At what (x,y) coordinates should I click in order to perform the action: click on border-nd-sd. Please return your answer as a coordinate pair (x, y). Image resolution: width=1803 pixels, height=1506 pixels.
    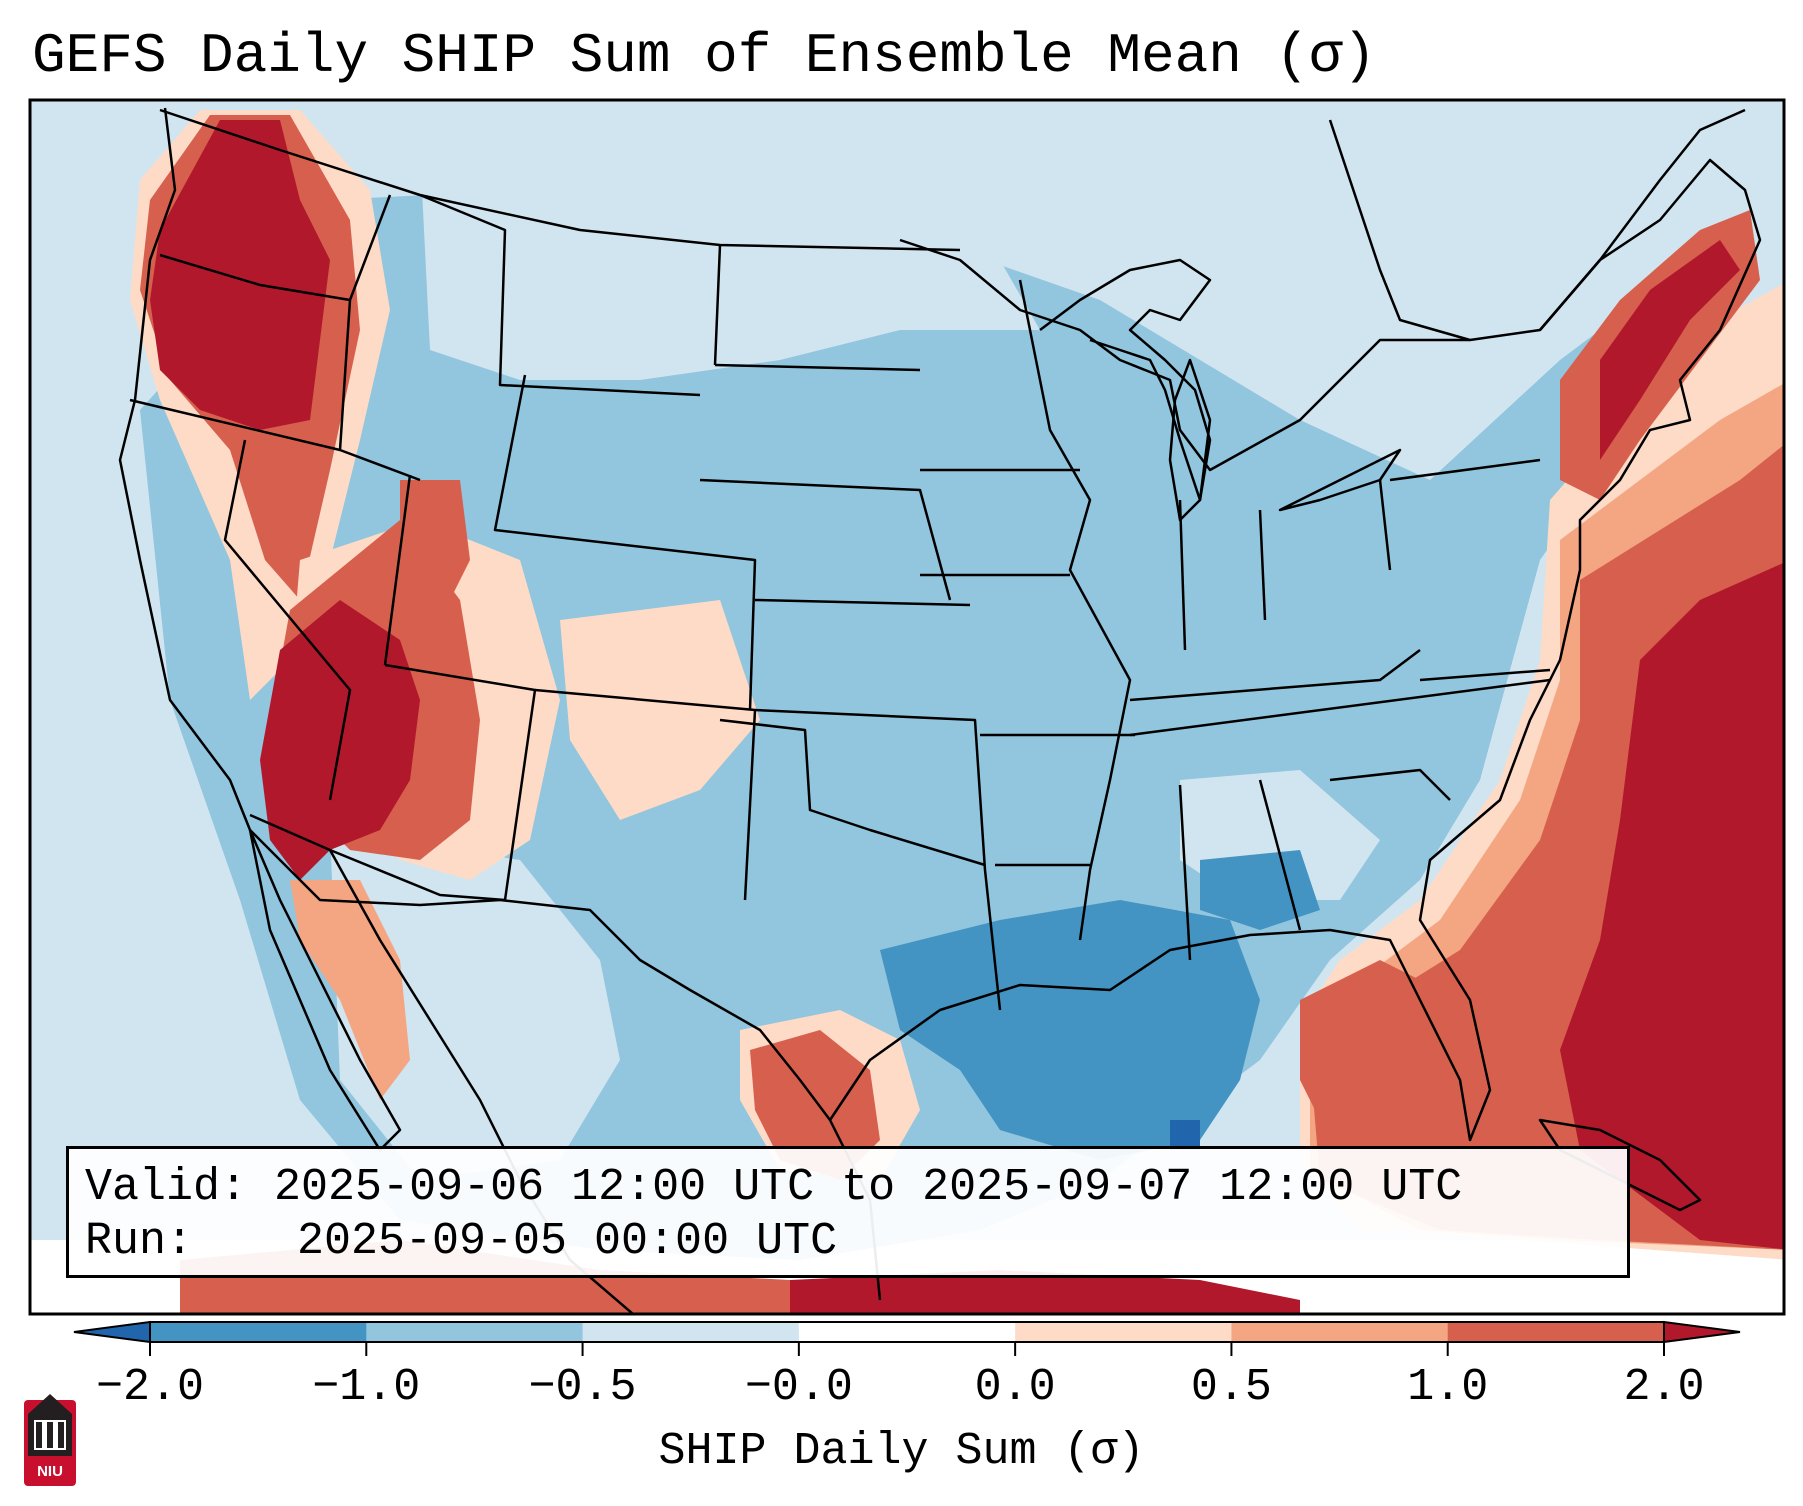
    Looking at the image, I should click on (817, 367).